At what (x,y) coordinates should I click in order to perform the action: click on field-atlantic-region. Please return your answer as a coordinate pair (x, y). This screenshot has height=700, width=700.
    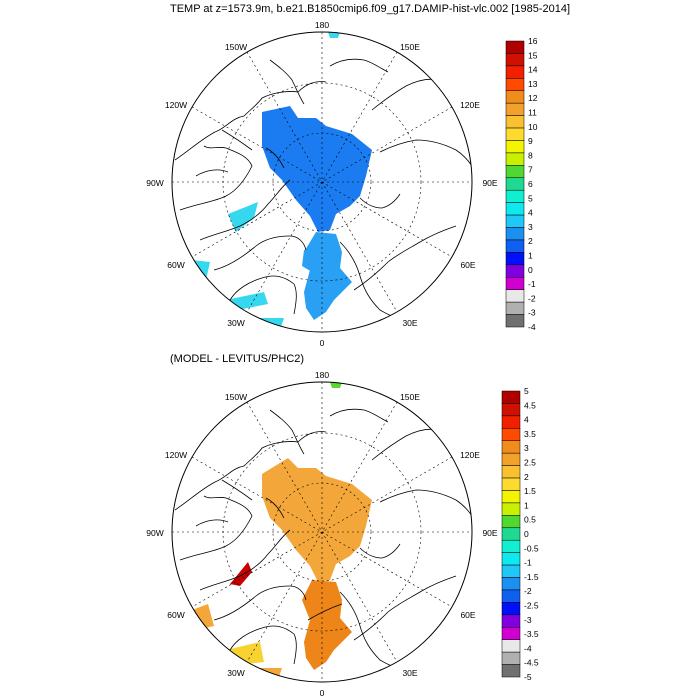
    Looking at the image, I should click on (247, 301).